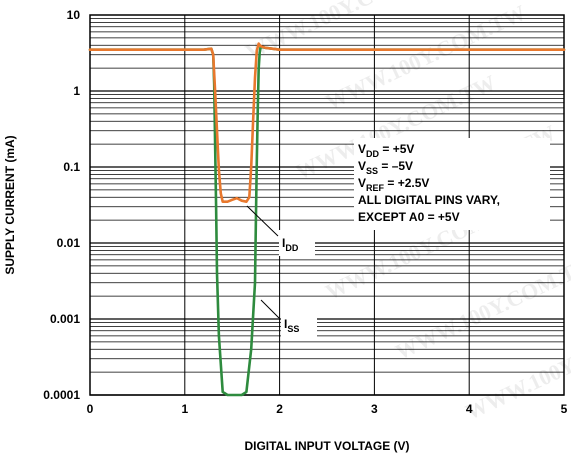 This screenshot has height=459, width=571. What do you see at coordinates (90, 409) in the screenshot?
I see `x-tick-label: 0` at bounding box center [90, 409].